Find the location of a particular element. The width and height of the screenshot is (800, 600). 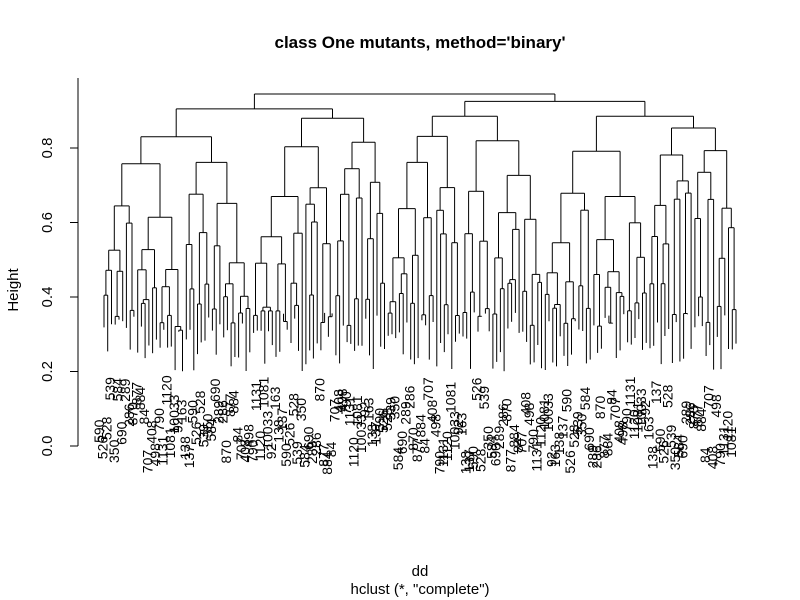

y-tick-label: 0.2 is located at coordinates (47, 371).